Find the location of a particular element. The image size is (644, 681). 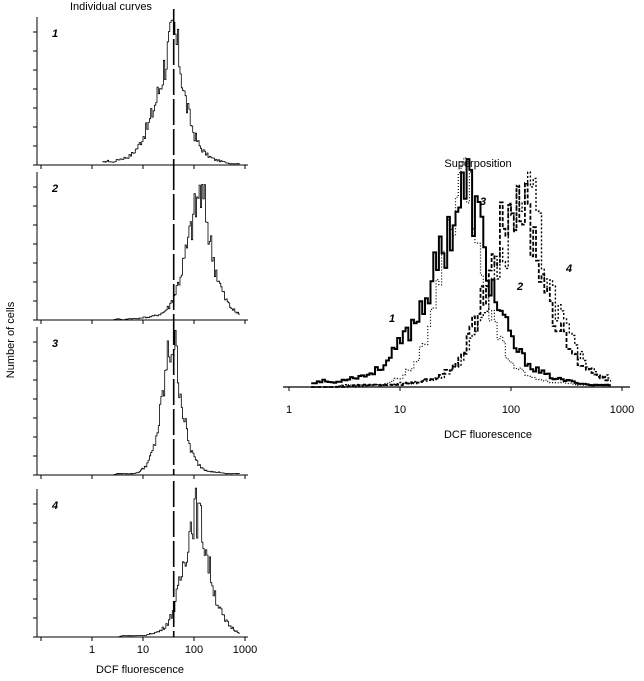

left-x-tick-label: 10 is located at coordinates (143, 650).